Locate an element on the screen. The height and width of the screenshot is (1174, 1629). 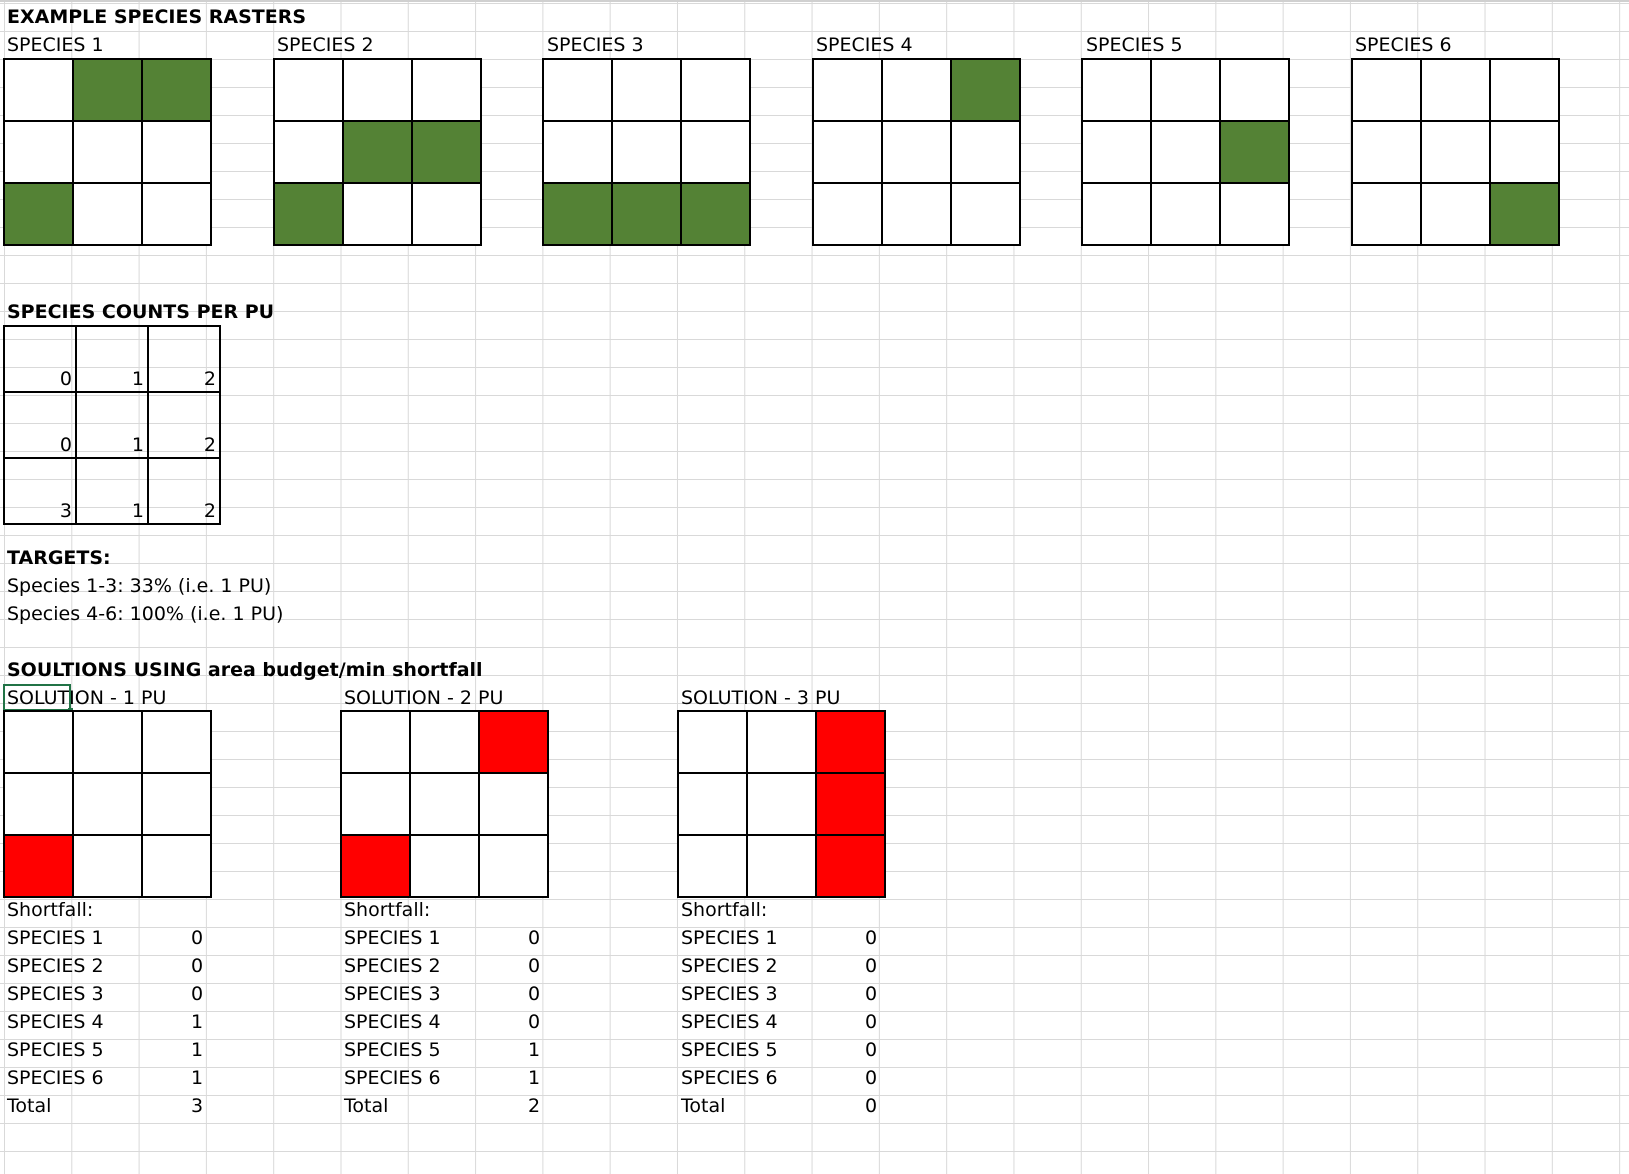
targets-line-1: Species 1-3: 33% (i.e. 1 PU) is located at coordinates (139, 586).